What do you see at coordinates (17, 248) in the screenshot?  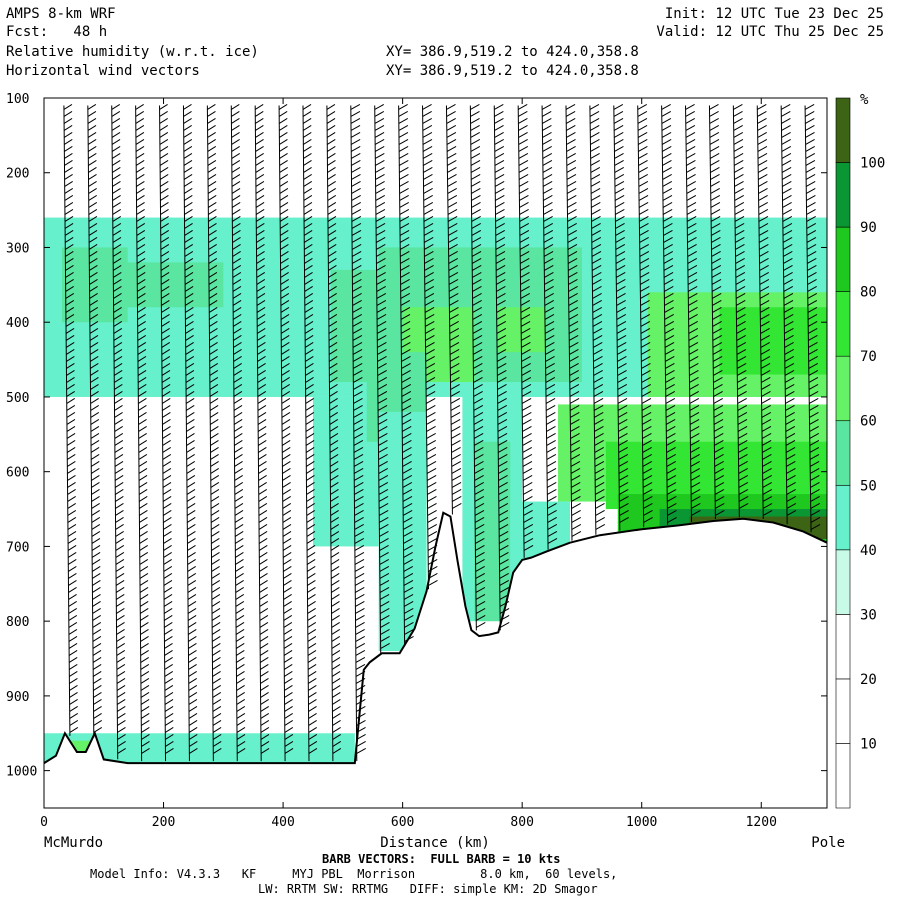 I see `y-tick-label: 300` at bounding box center [17, 248].